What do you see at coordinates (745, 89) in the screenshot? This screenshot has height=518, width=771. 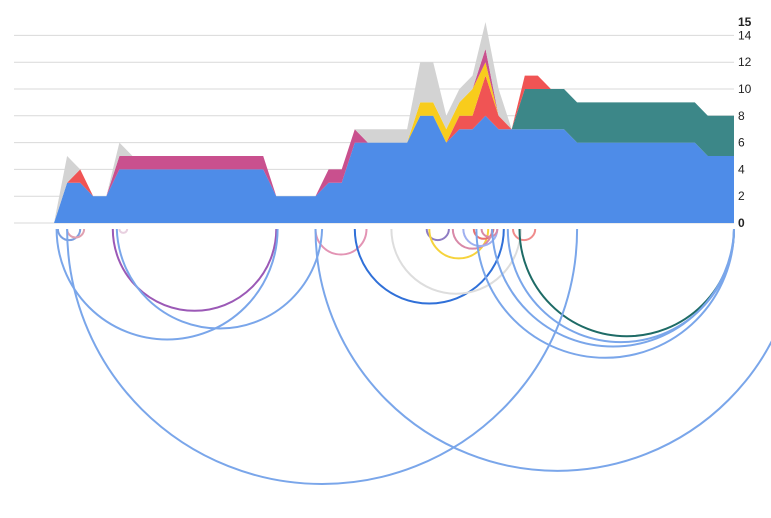 I see `y-tick-label-10: 10` at bounding box center [745, 89].